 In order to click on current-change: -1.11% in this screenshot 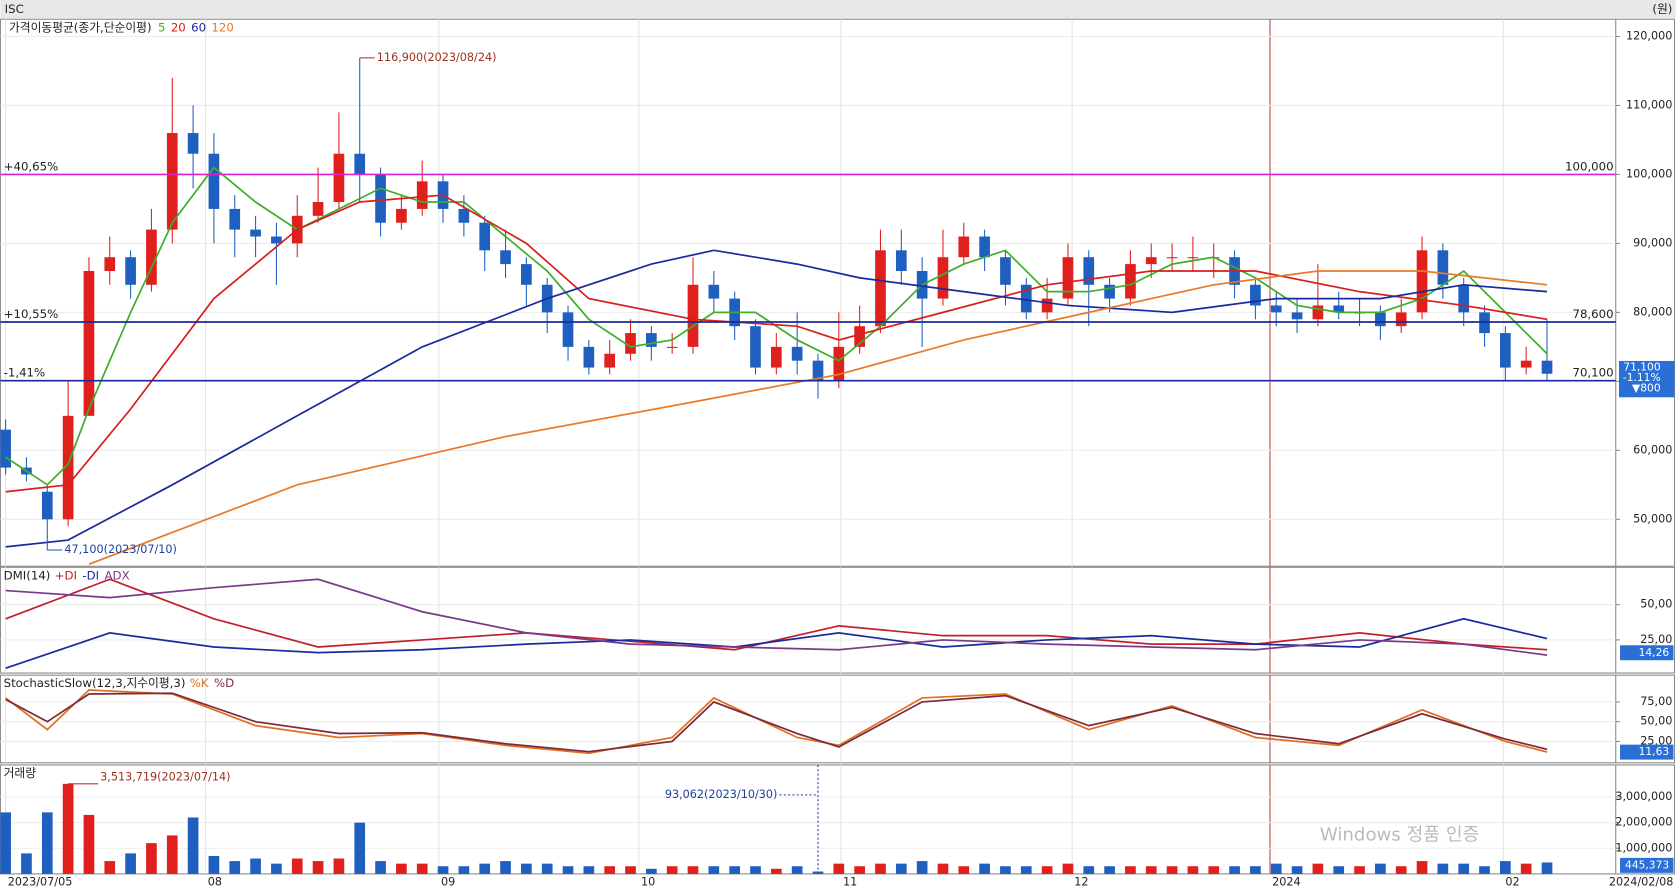, I will do `click(1642, 377)`.